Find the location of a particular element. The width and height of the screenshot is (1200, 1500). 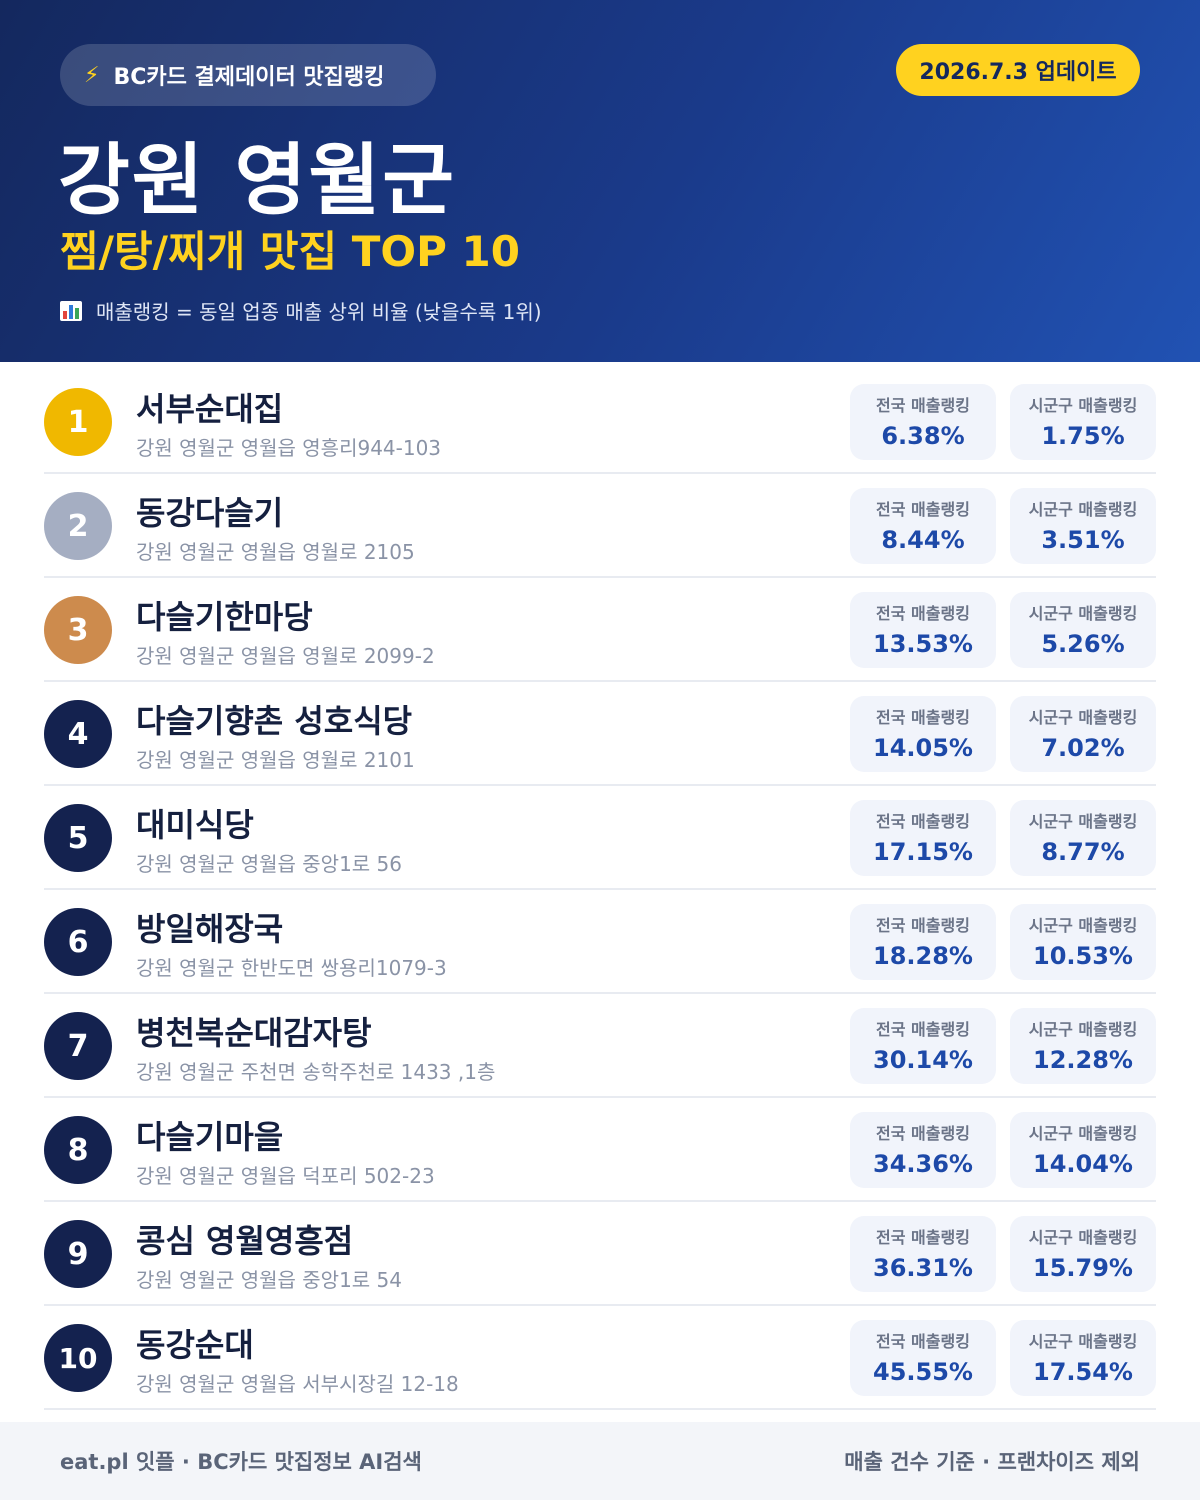

rank-badge: 2 is located at coordinates (78, 526).